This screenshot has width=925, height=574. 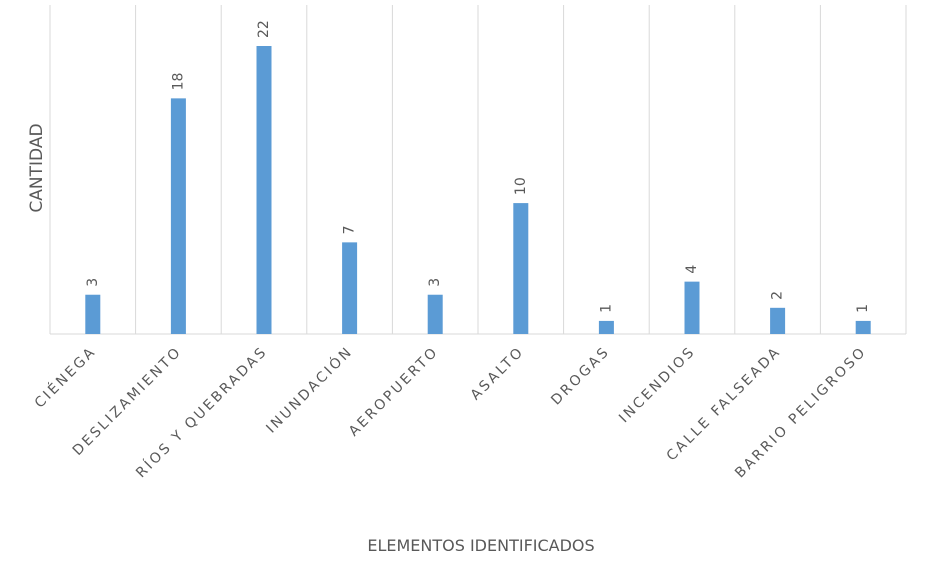 What do you see at coordinates (521, 186) in the screenshot?
I see `data-label: 10` at bounding box center [521, 186].